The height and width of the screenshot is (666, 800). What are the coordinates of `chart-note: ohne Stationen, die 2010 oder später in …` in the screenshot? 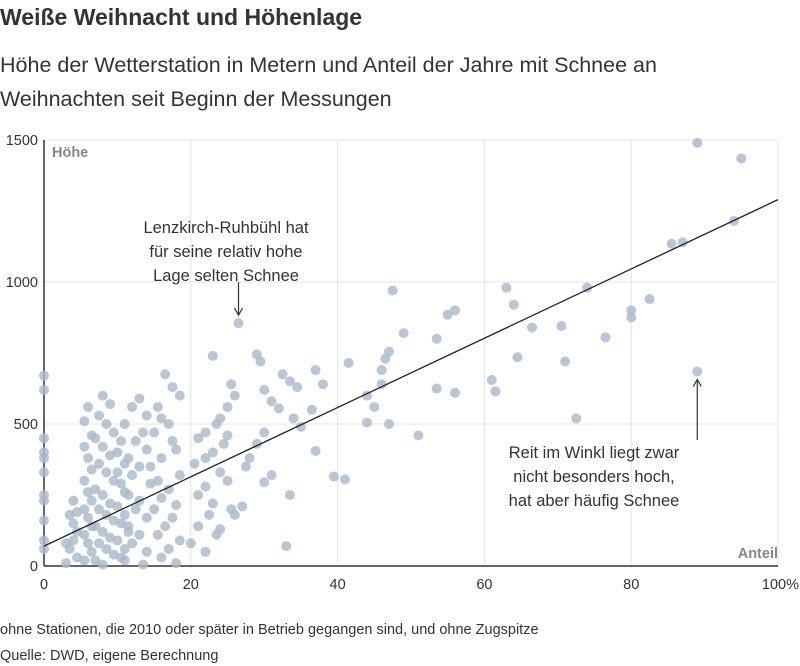 It's located at (269, 630).